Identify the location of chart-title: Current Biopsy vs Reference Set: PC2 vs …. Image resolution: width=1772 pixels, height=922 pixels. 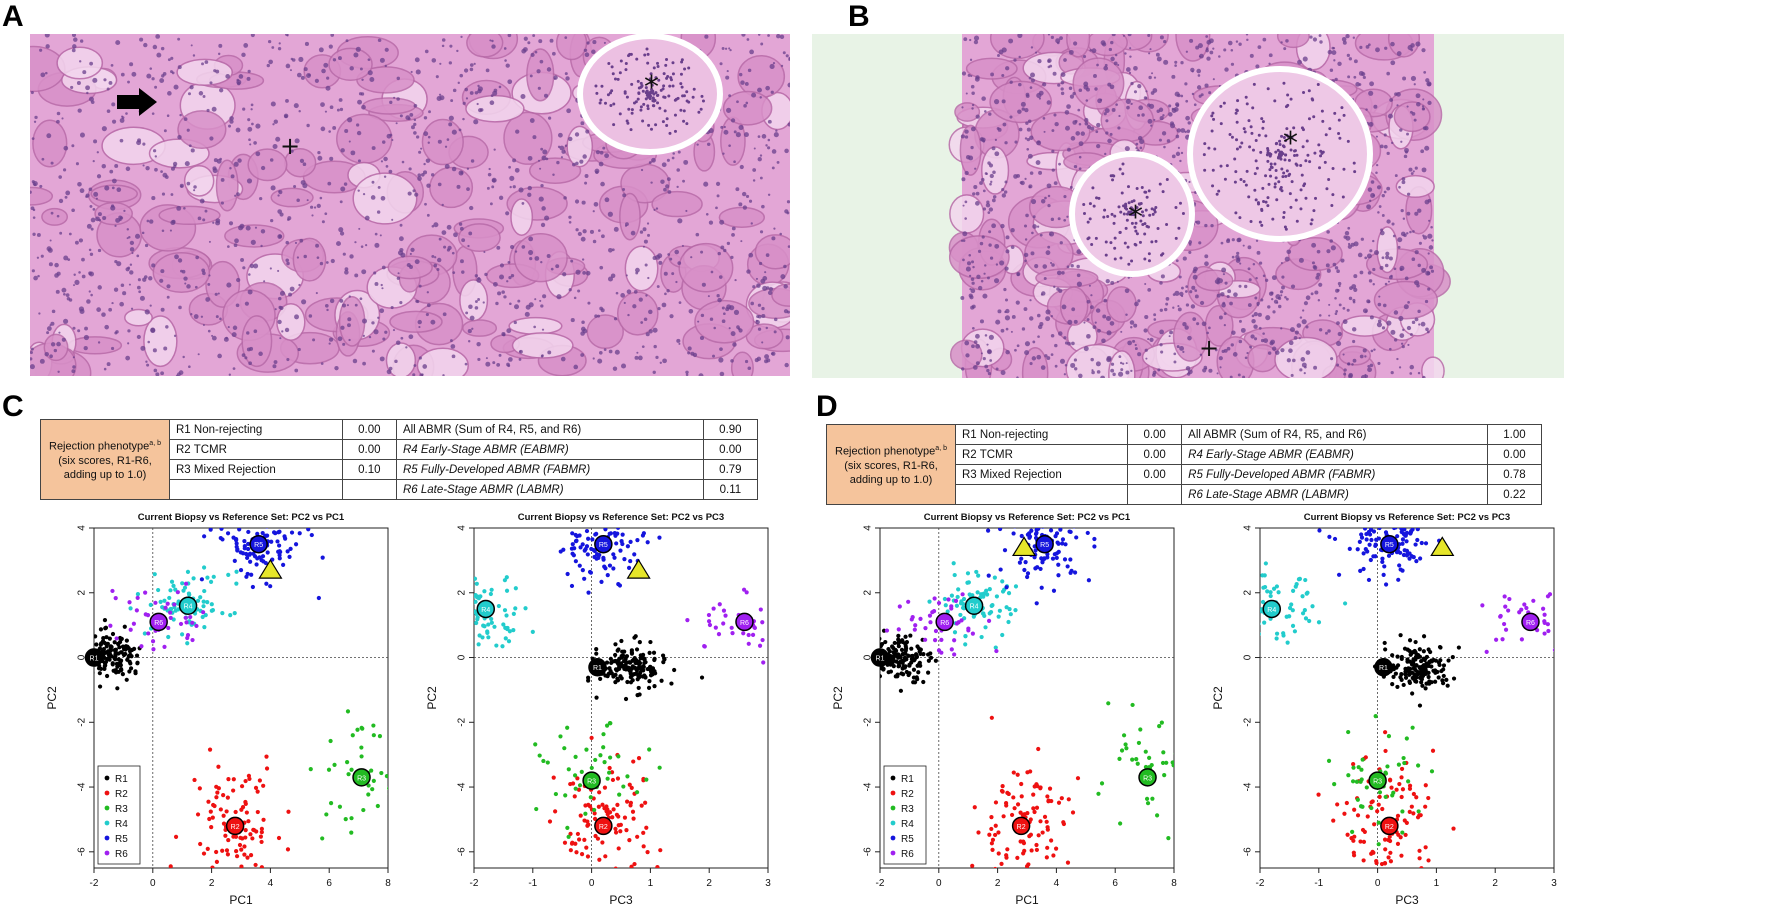
(621, 517).